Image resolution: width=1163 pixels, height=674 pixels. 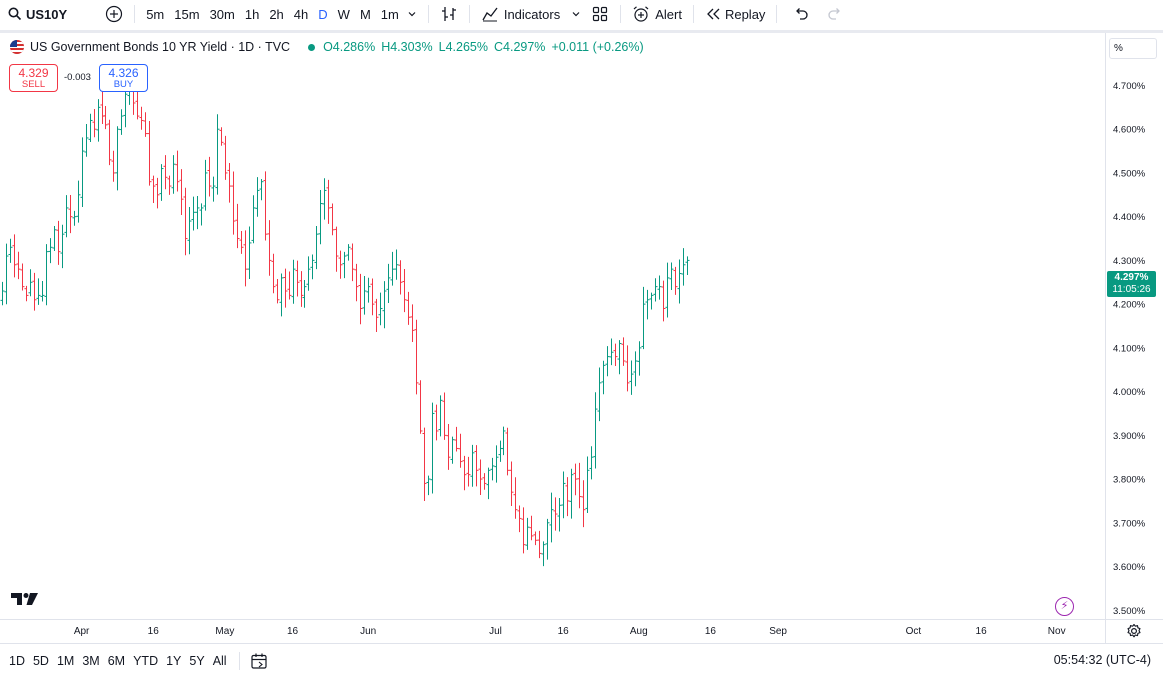 What do you see at coordinates (365, 14) in the screenshot?
I see `timeframe-m: M` at bounding box center [365, 14].